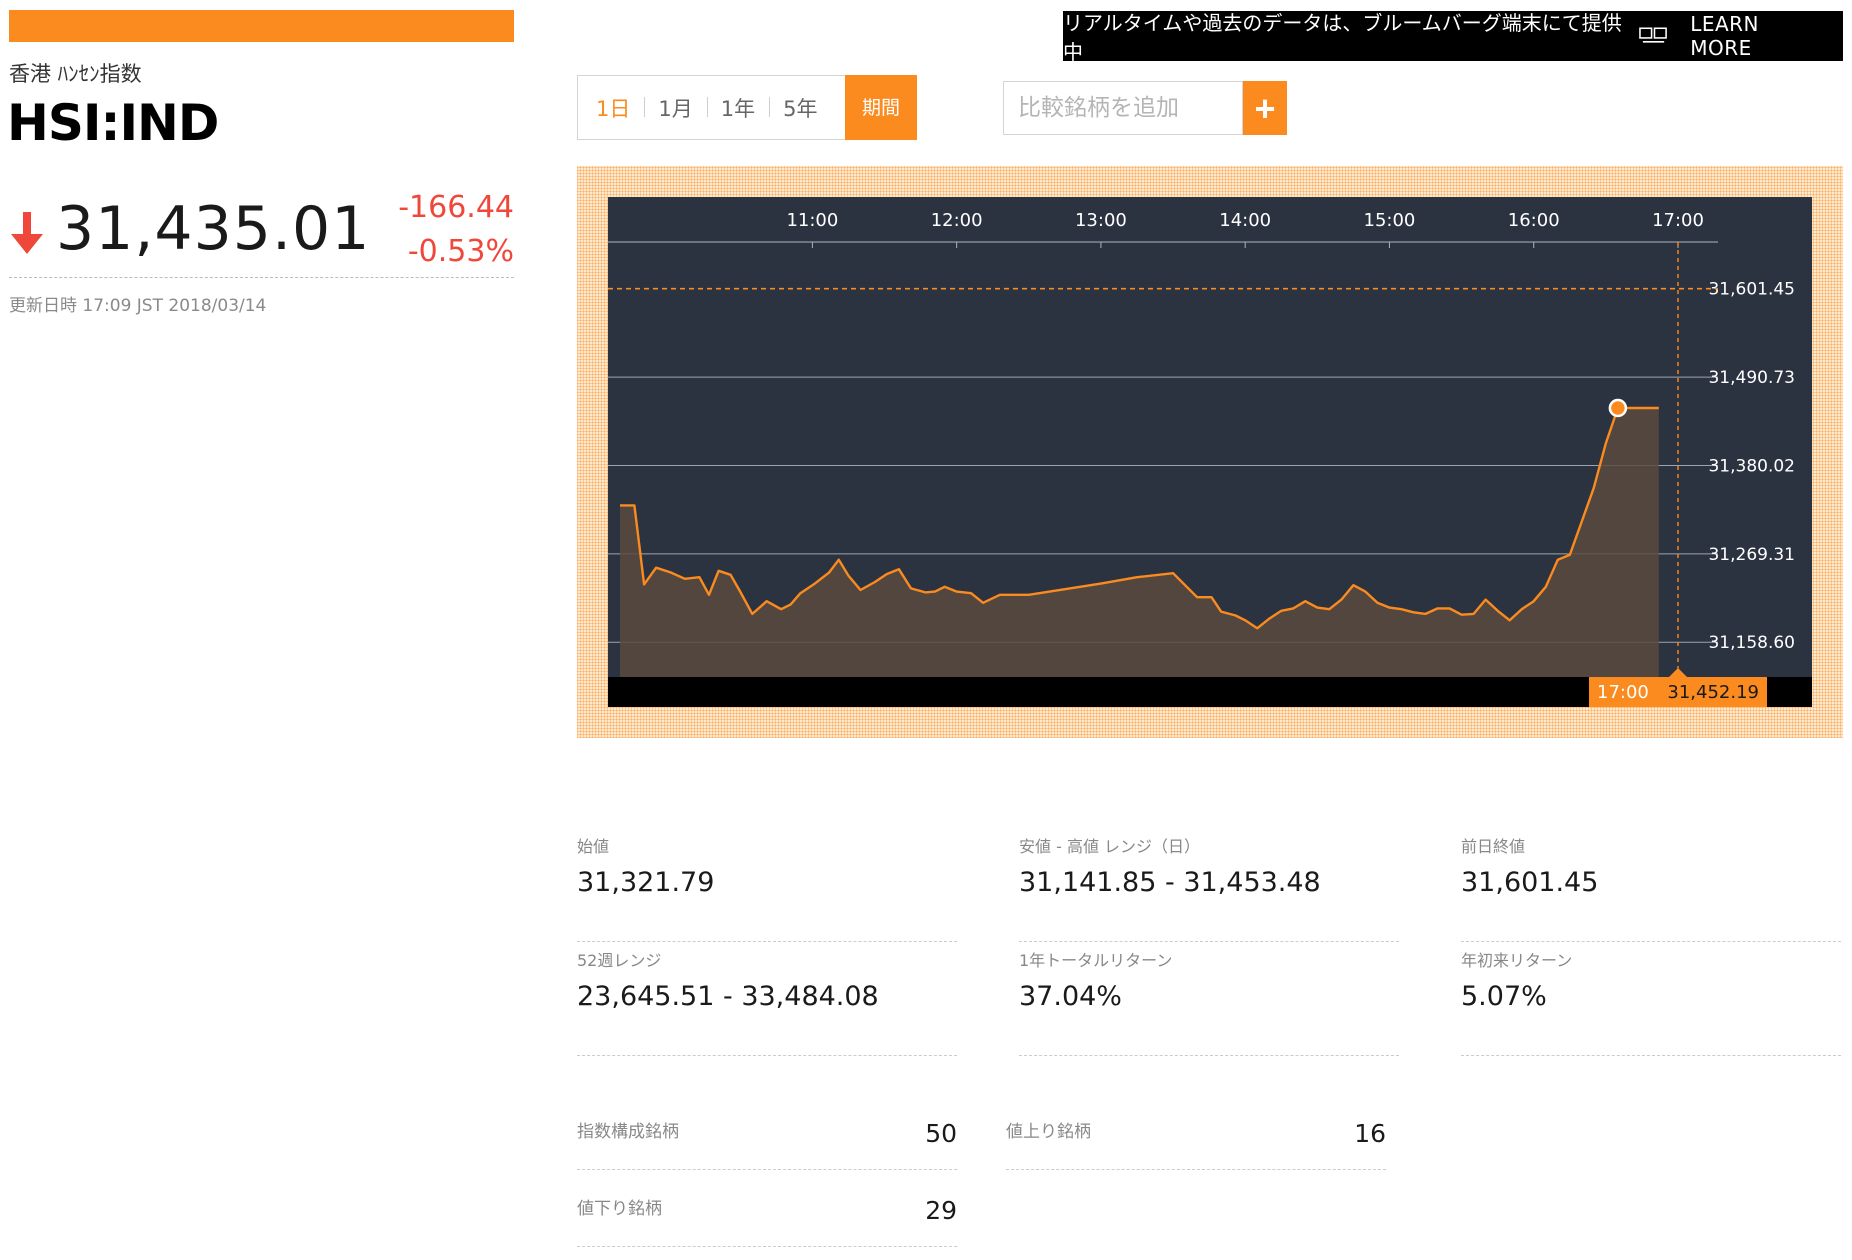  Describe the element at coordinates (1534, 220) in the screenshot. I see `x-tick-label: 16:00` at that location.